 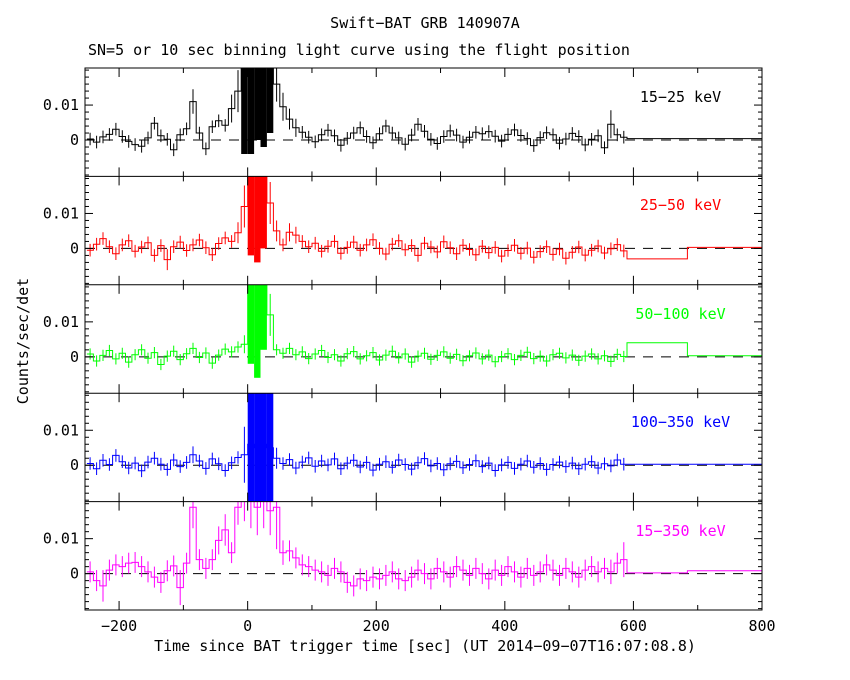 I want to click on x-tick-label: 200, so click(x=376, y=626).